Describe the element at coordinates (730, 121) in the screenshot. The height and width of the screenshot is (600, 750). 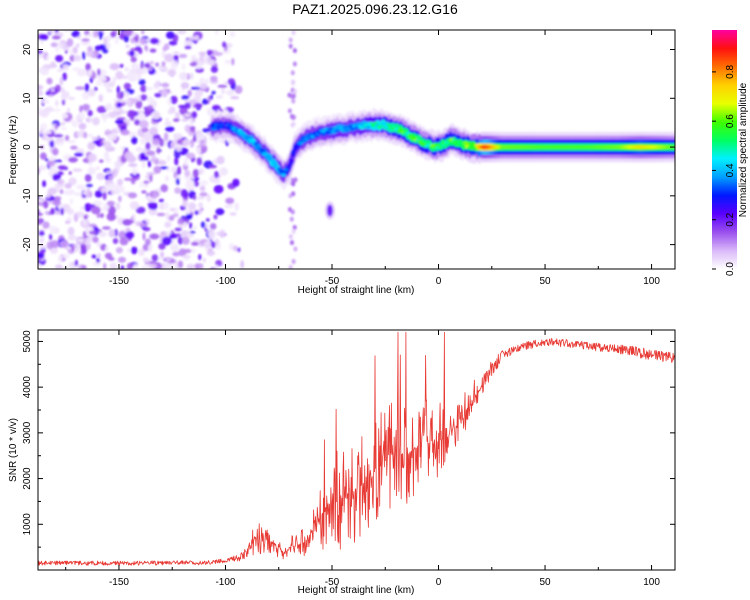
I see `colorbar-tick-label: 0.6` at that location.